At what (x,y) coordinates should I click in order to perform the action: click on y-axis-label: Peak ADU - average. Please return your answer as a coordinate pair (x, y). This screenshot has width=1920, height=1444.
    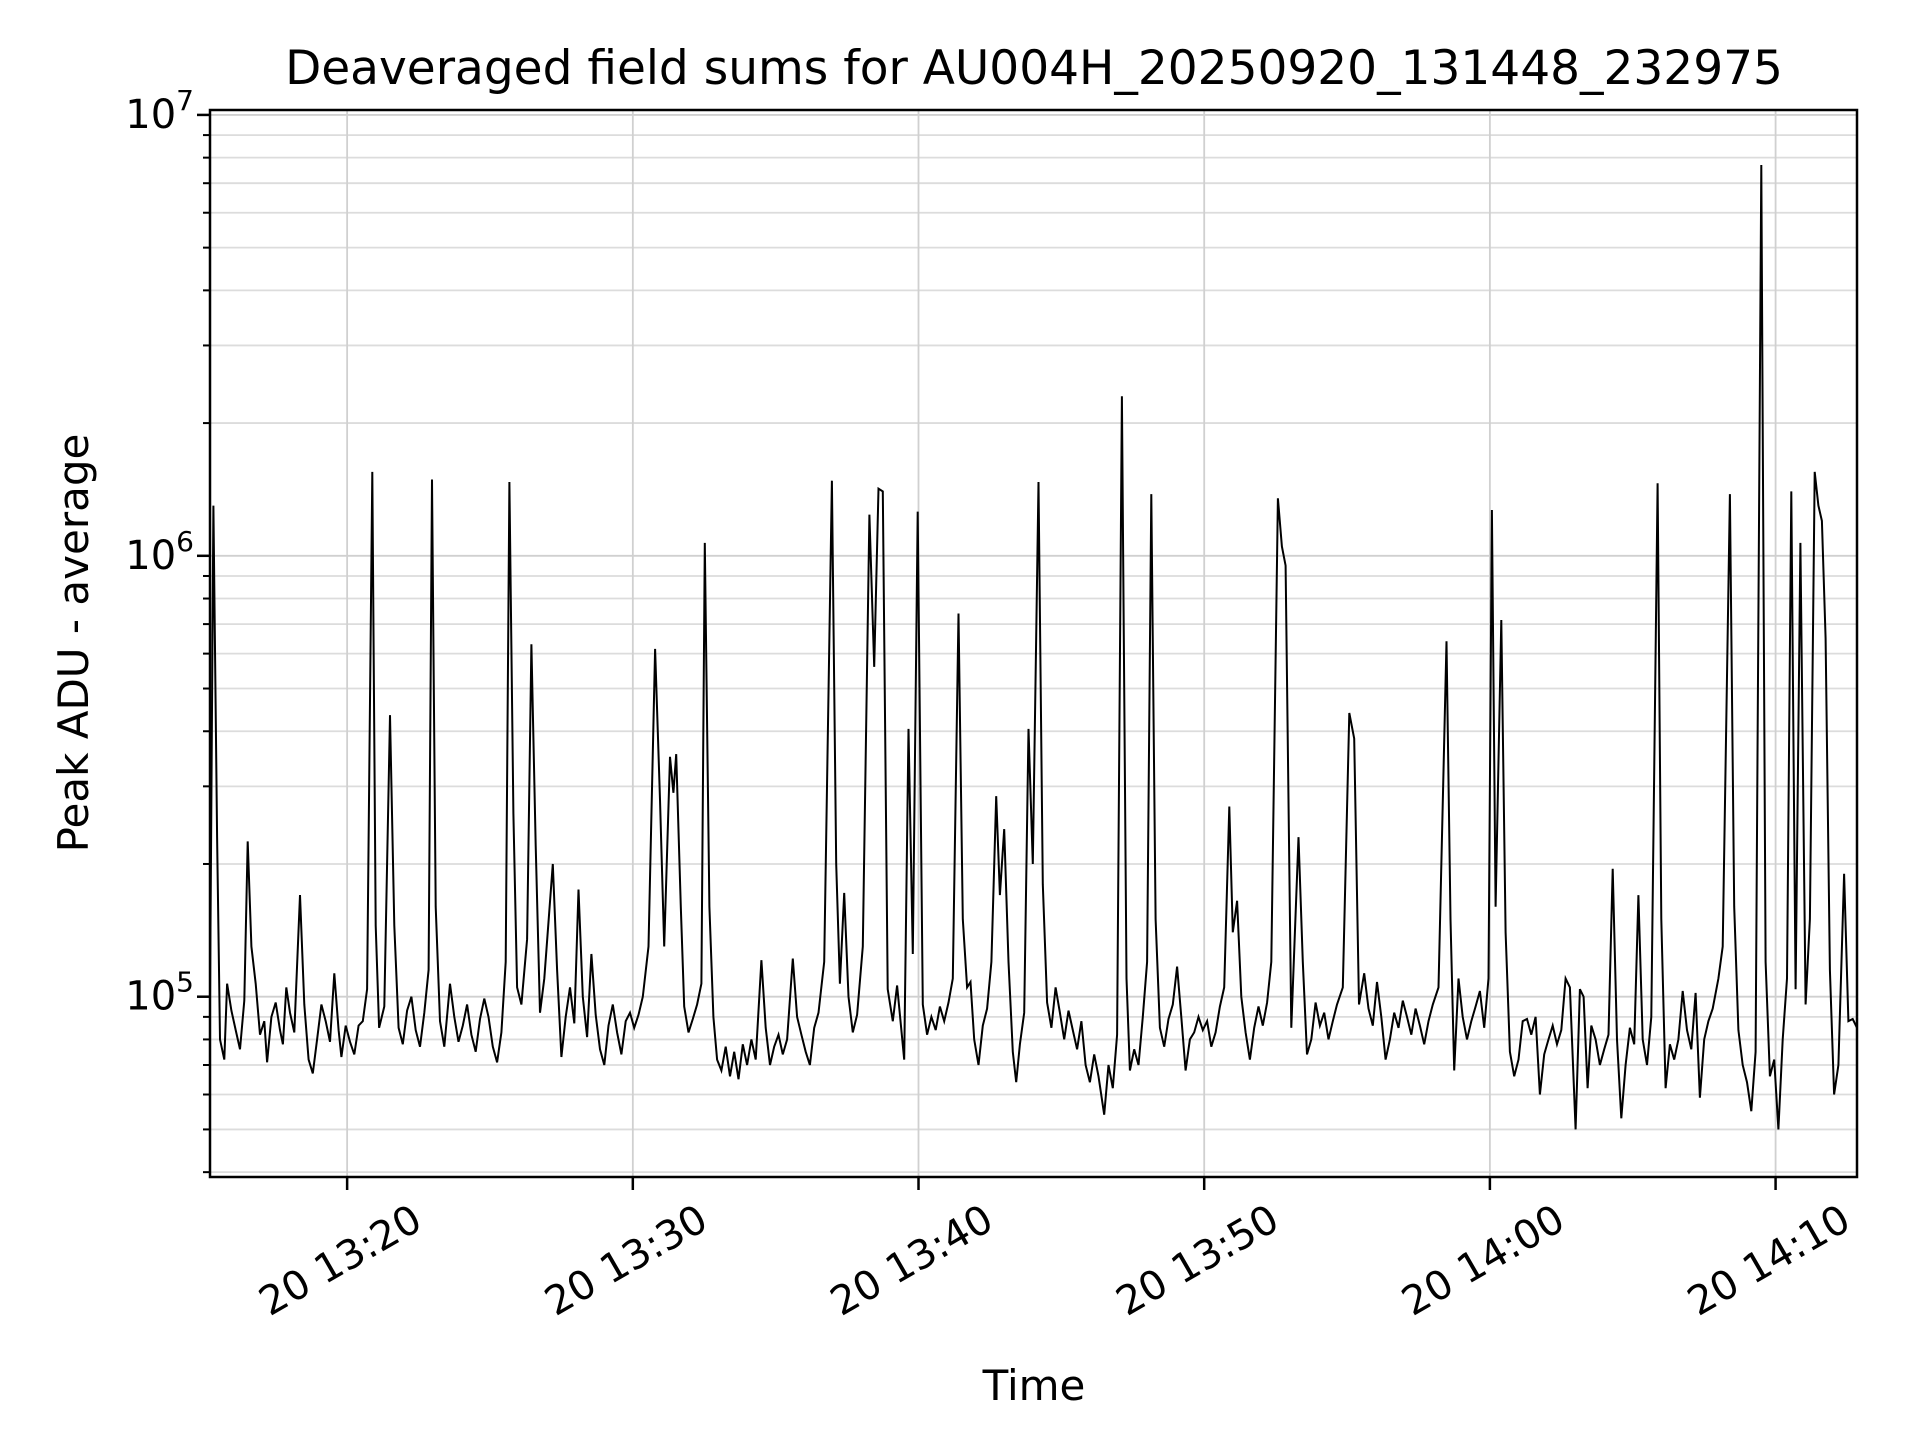
    Looking at the image, I should click on (73, 643).